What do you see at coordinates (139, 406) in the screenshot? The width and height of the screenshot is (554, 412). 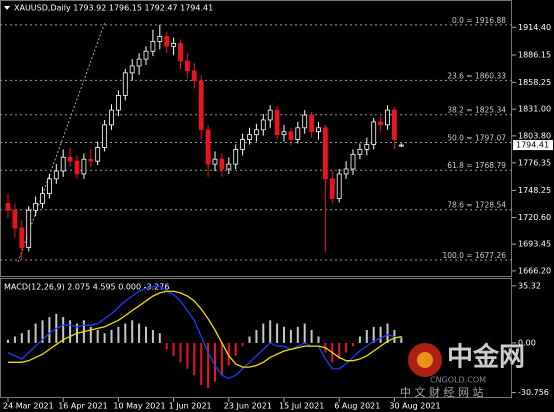 I see `x-tick-label: 10 May 2021` at bounding box center [139, 406].